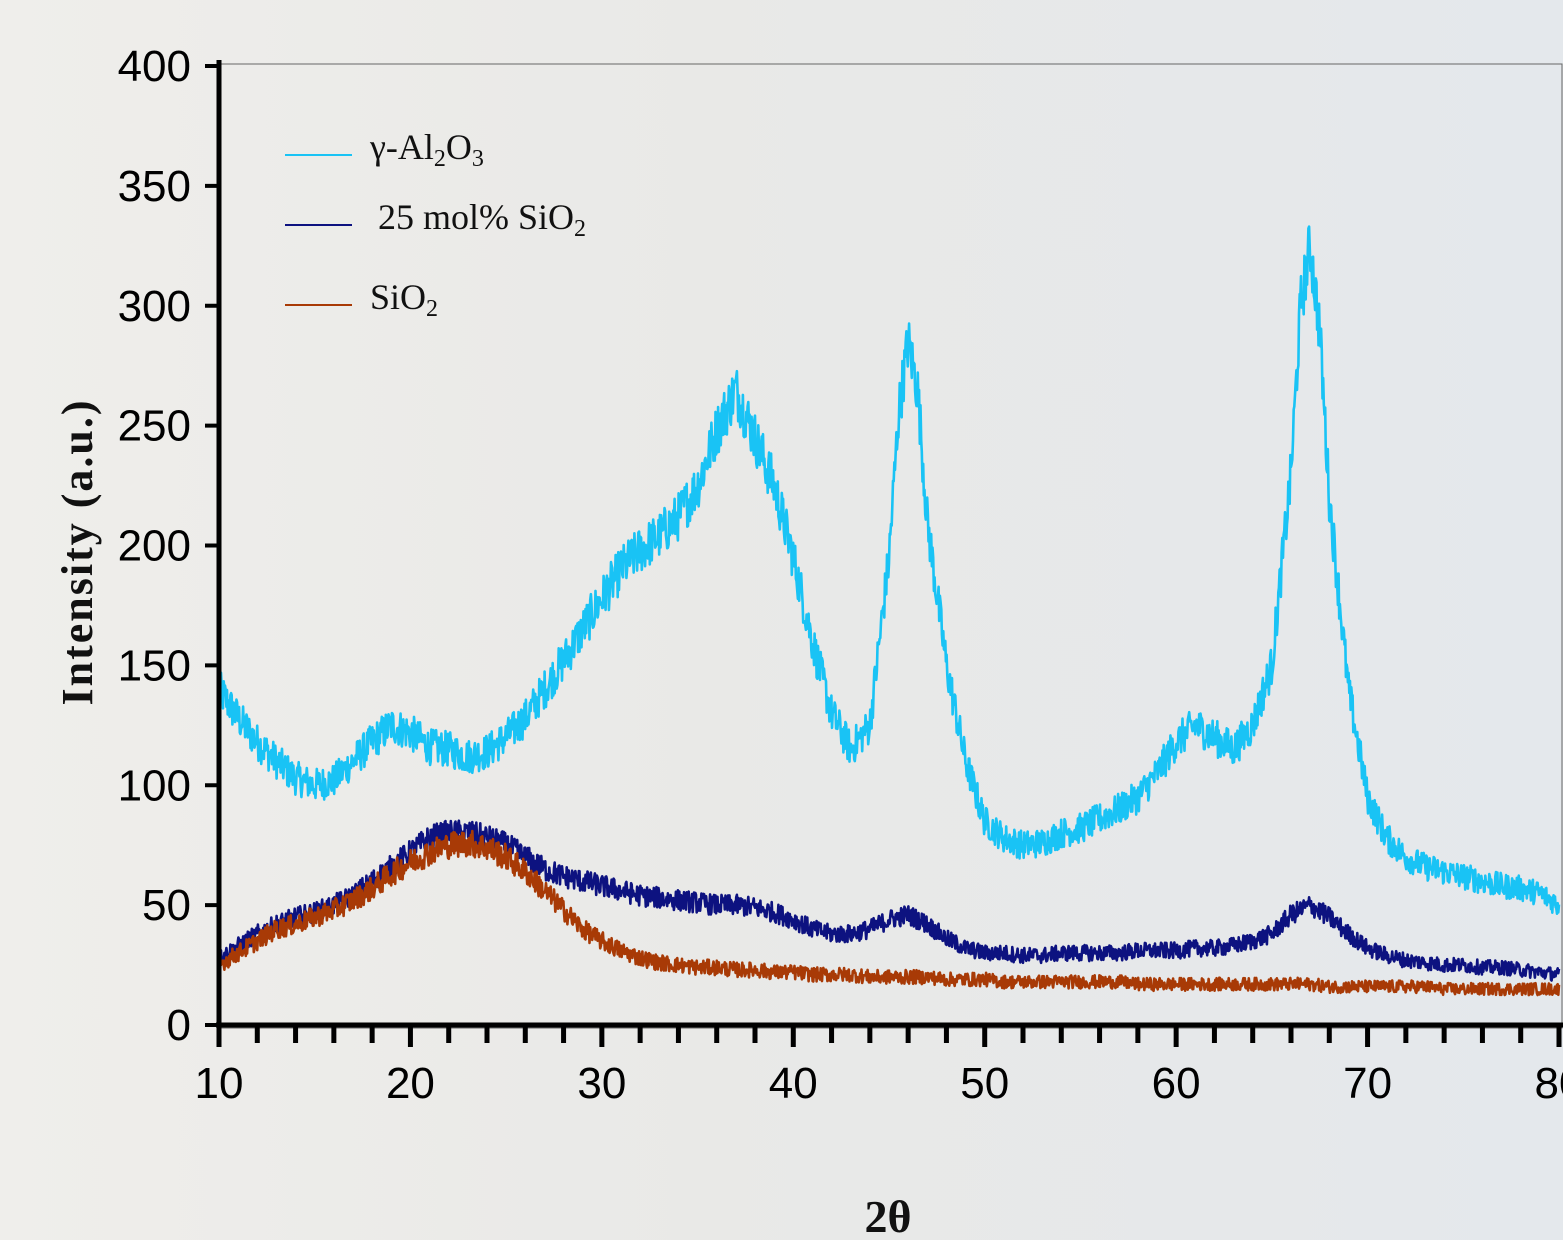  I want to click on x-tick-label: 70, so click(1367, 1083).